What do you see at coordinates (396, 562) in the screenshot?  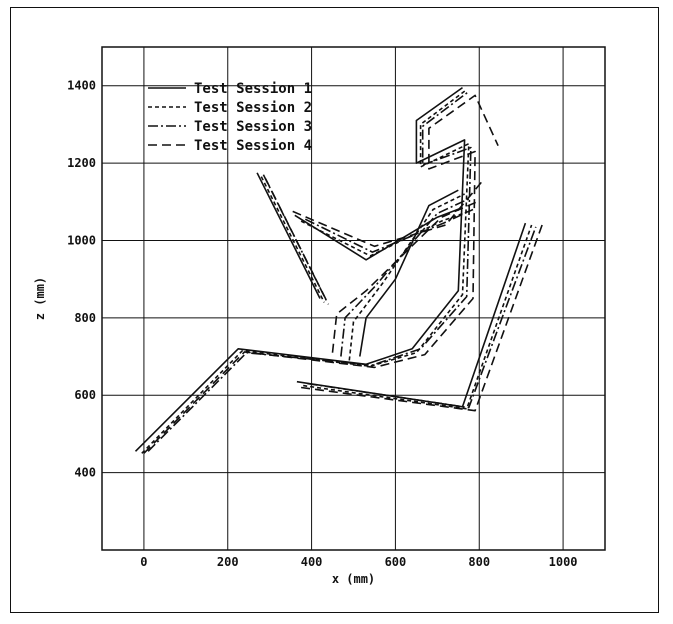 I see `x-tick-label: 600` at bounding box center [396, 562].